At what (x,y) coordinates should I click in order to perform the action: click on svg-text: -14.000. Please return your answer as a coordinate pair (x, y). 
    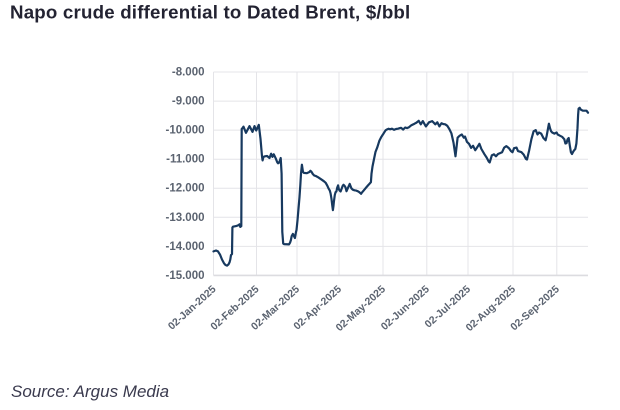
    Looking at the image, I should click on (184, 247).